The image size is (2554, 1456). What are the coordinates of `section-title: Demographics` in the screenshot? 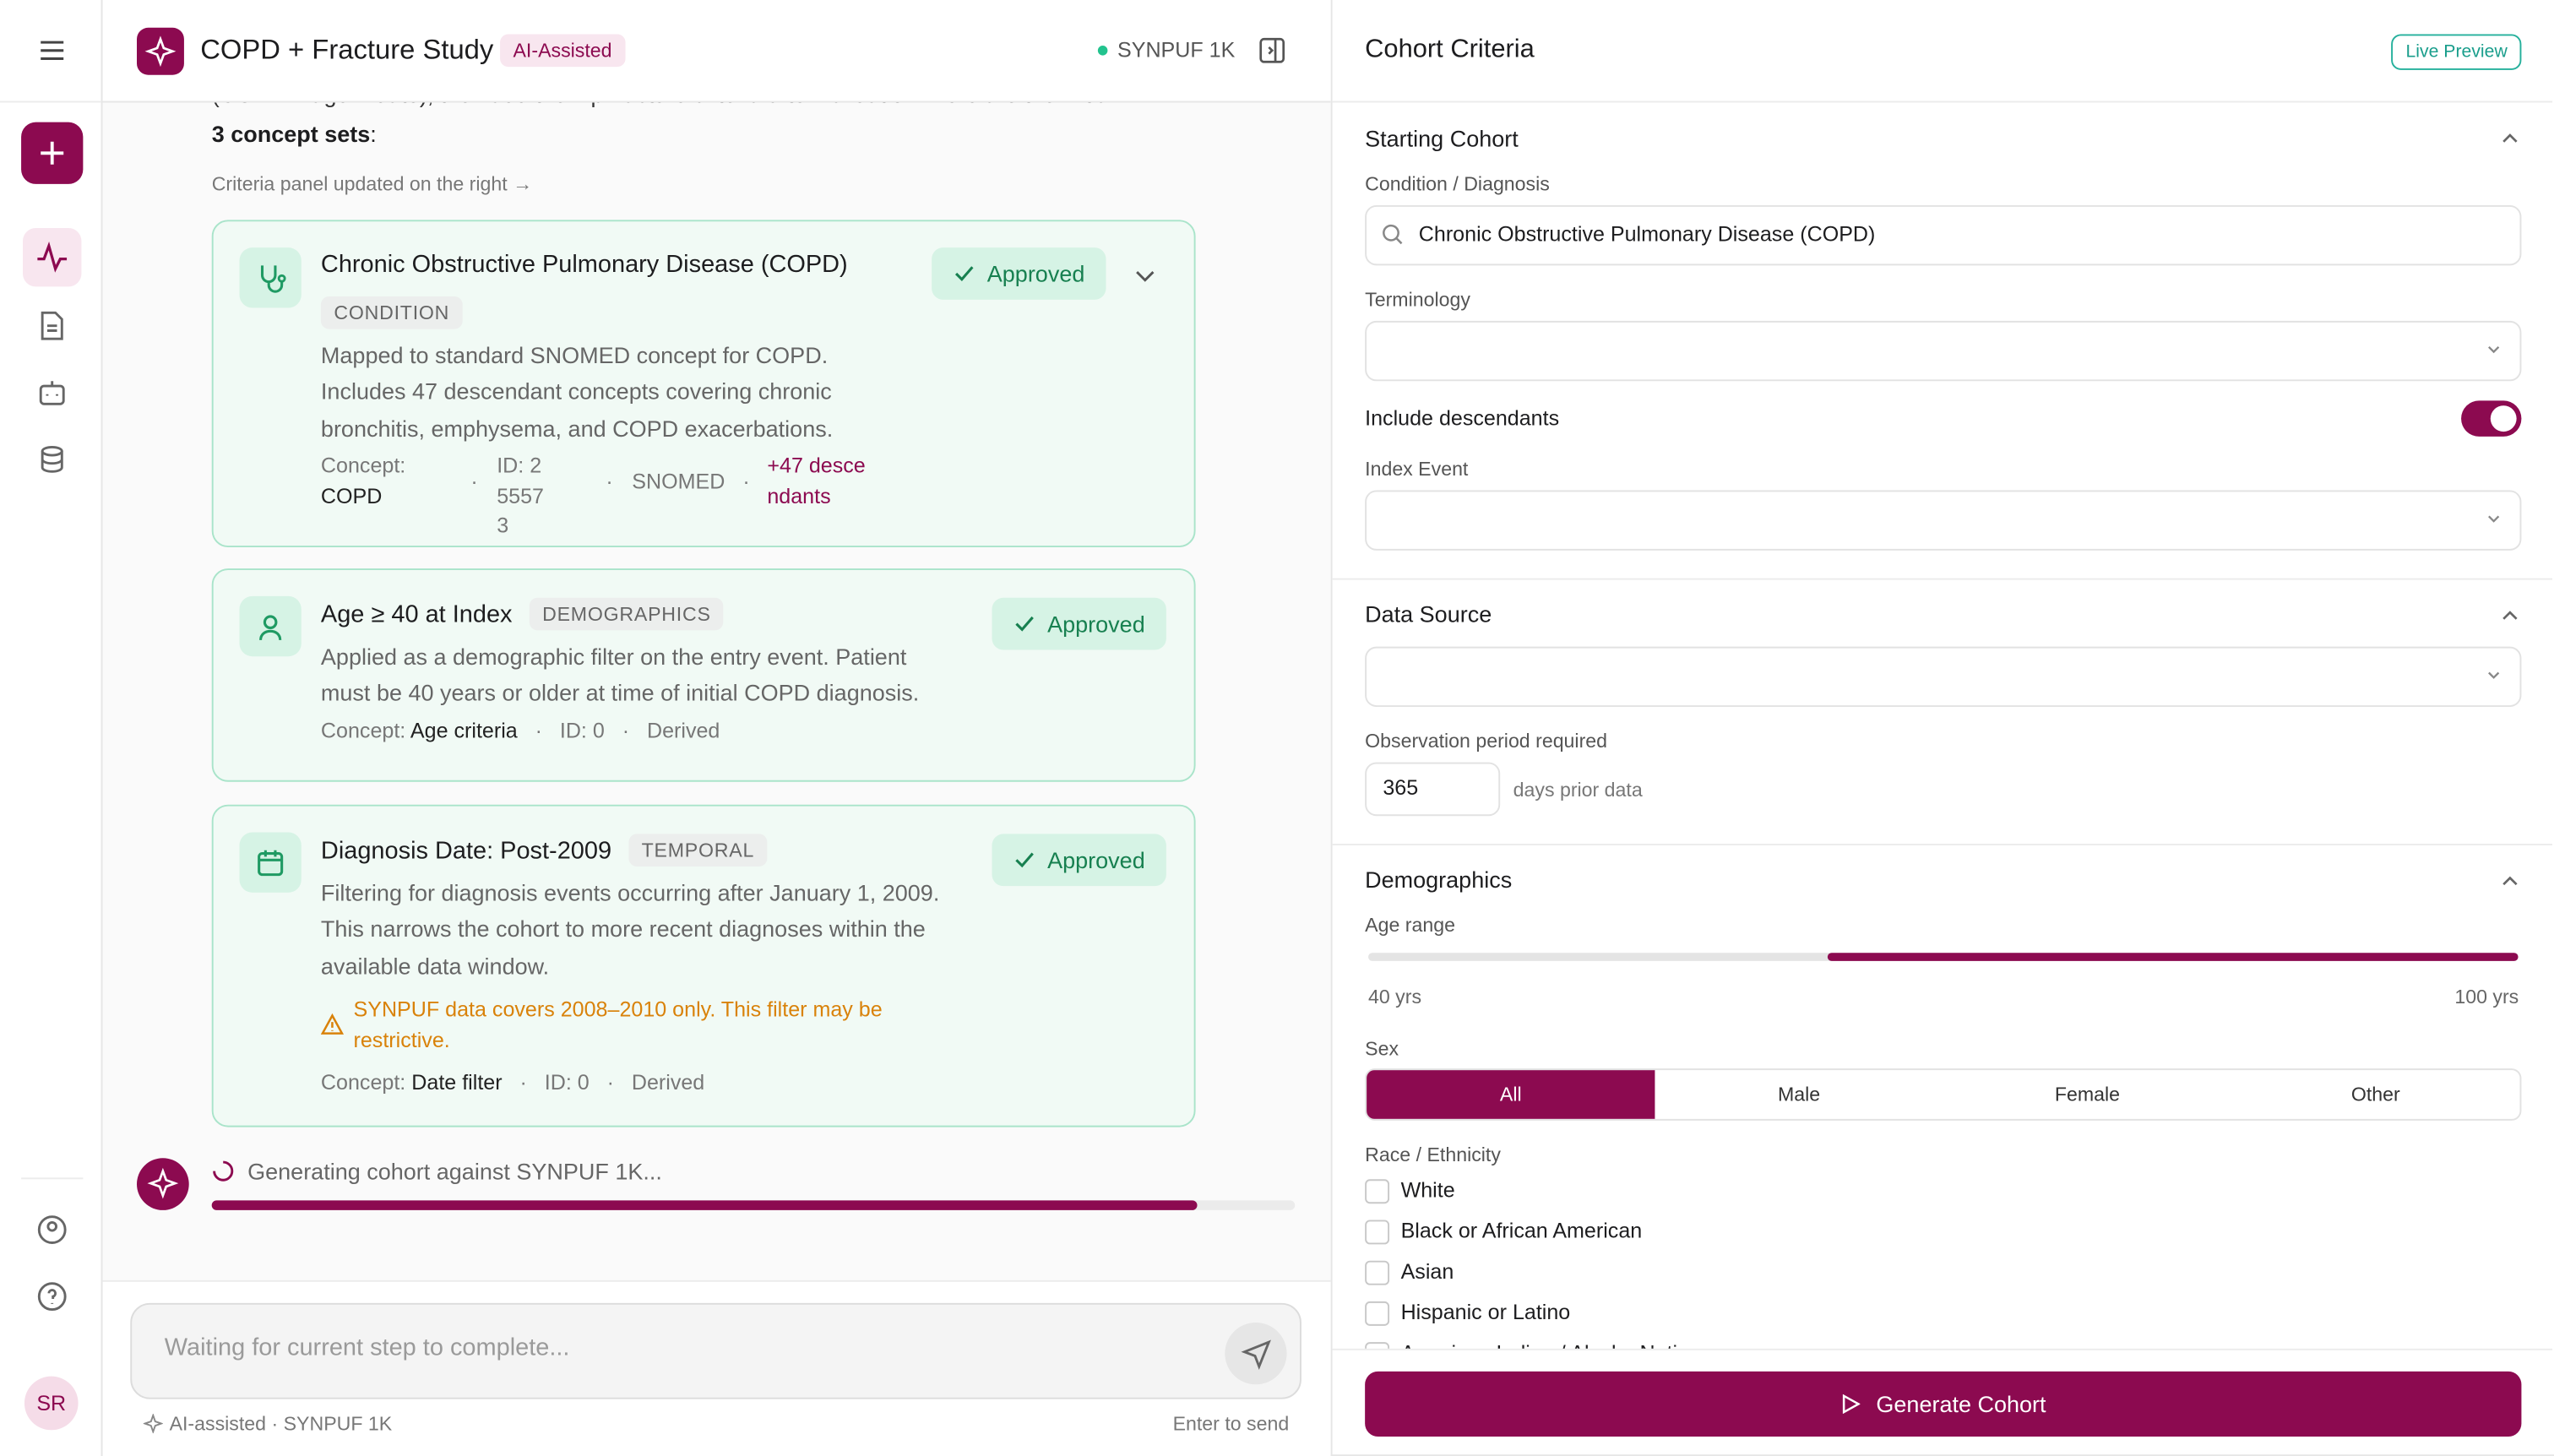 It's located at (1439, 880).